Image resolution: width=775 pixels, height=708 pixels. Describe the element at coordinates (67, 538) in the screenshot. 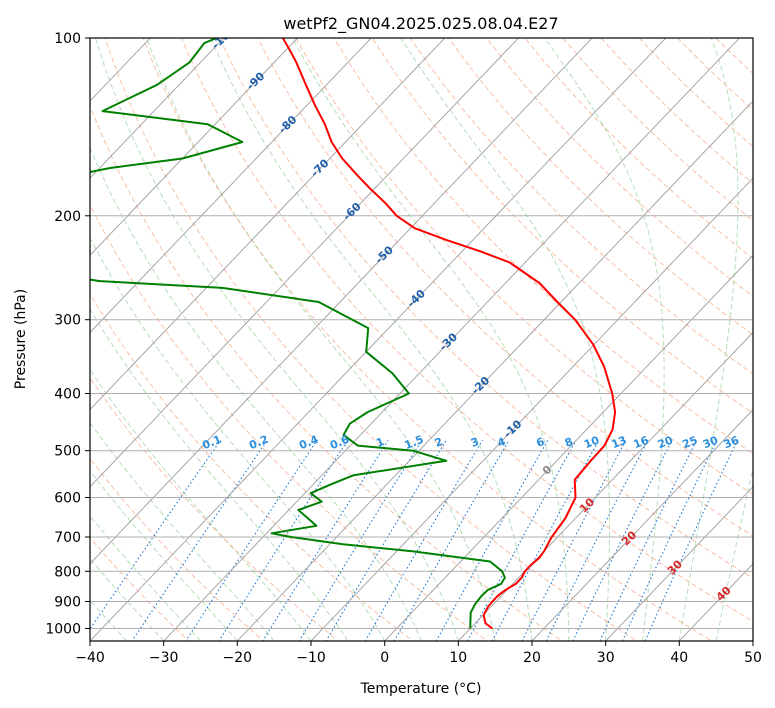

I see `y-tick-label: 700` at that location.